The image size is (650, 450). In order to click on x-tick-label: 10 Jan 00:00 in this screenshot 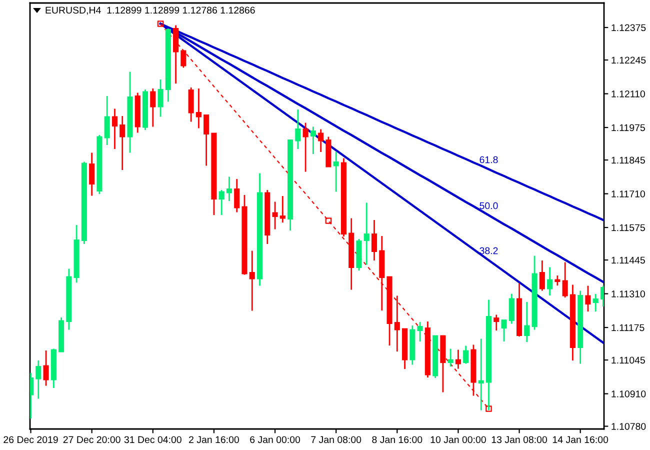, I will do `click(458, 440)`.